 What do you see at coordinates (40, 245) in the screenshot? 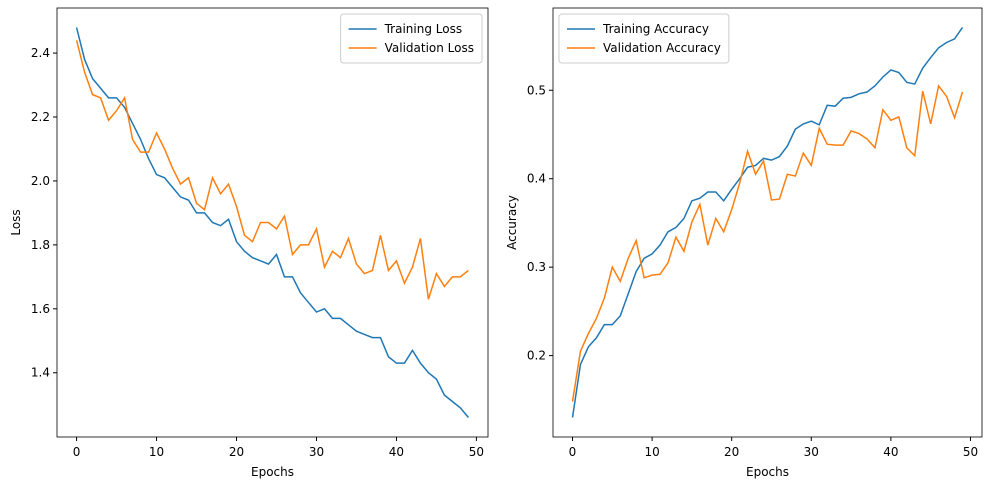
I see `y-tick-label: 1.8` at bounding box center [40, 245].